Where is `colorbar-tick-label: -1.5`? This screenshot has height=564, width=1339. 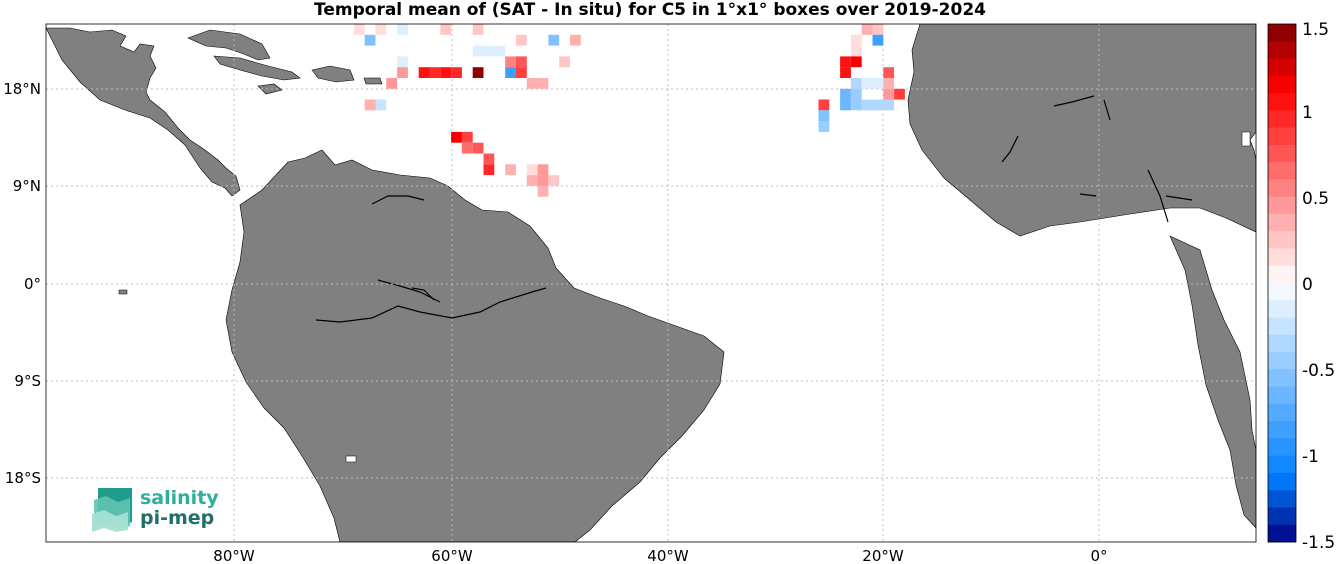 colorbar-tick-label: -1.5 is located at coordinates (1318, 543).